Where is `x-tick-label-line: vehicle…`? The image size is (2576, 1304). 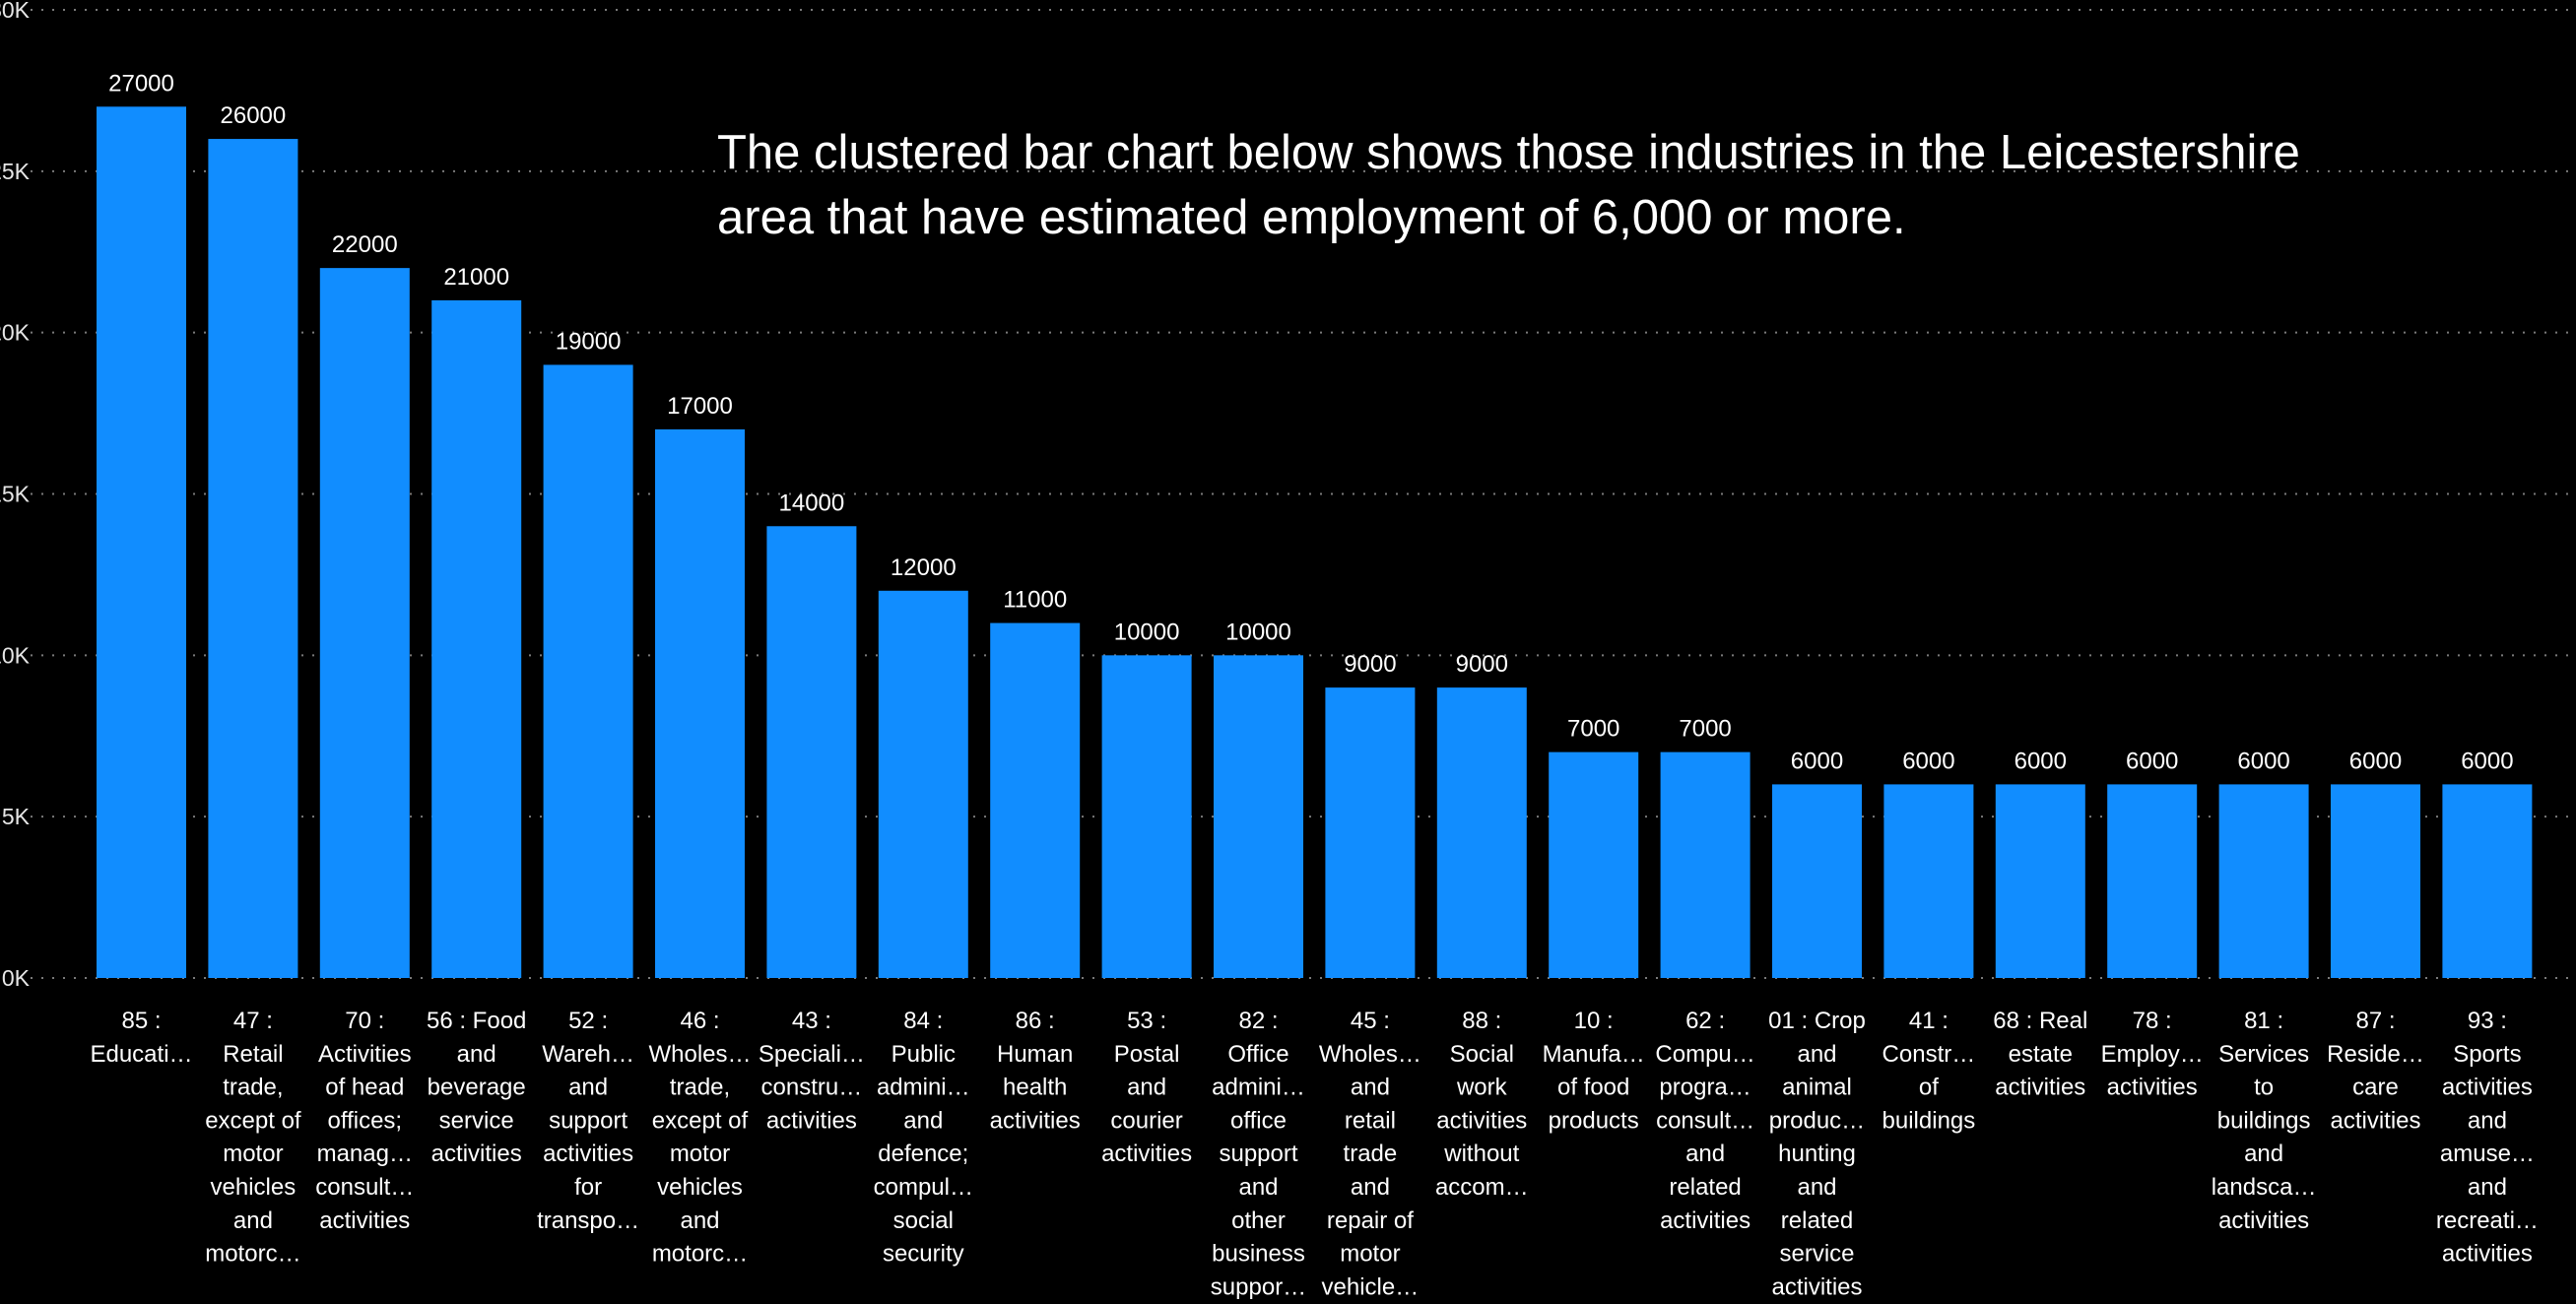 x-tick-label-line: vehicle… is located at coordinates (1371, 1286).